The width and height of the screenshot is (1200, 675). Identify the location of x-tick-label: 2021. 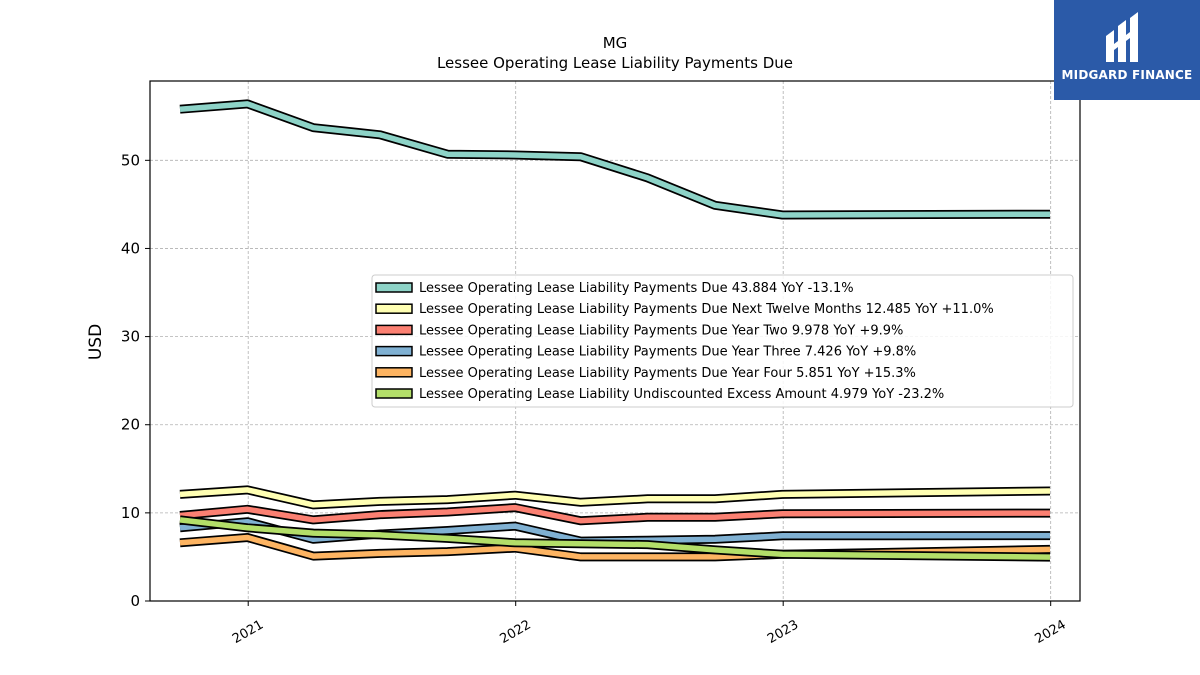
(248, 632).